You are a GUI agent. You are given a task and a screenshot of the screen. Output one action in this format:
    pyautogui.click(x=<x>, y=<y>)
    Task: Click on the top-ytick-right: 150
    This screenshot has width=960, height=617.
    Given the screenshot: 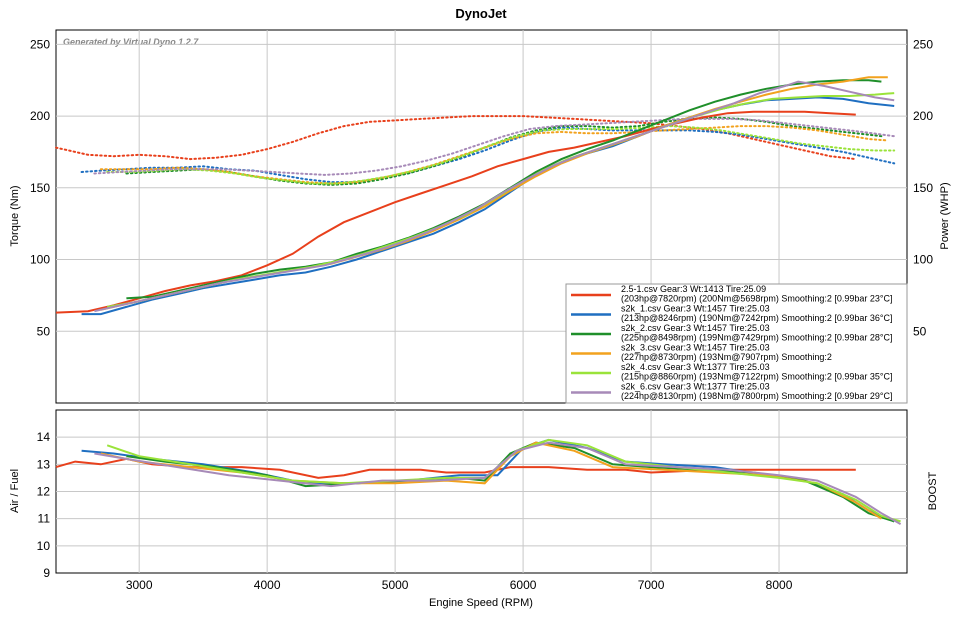 What is the action you would take?
    pyautogui.click(x=923, y=188)
    